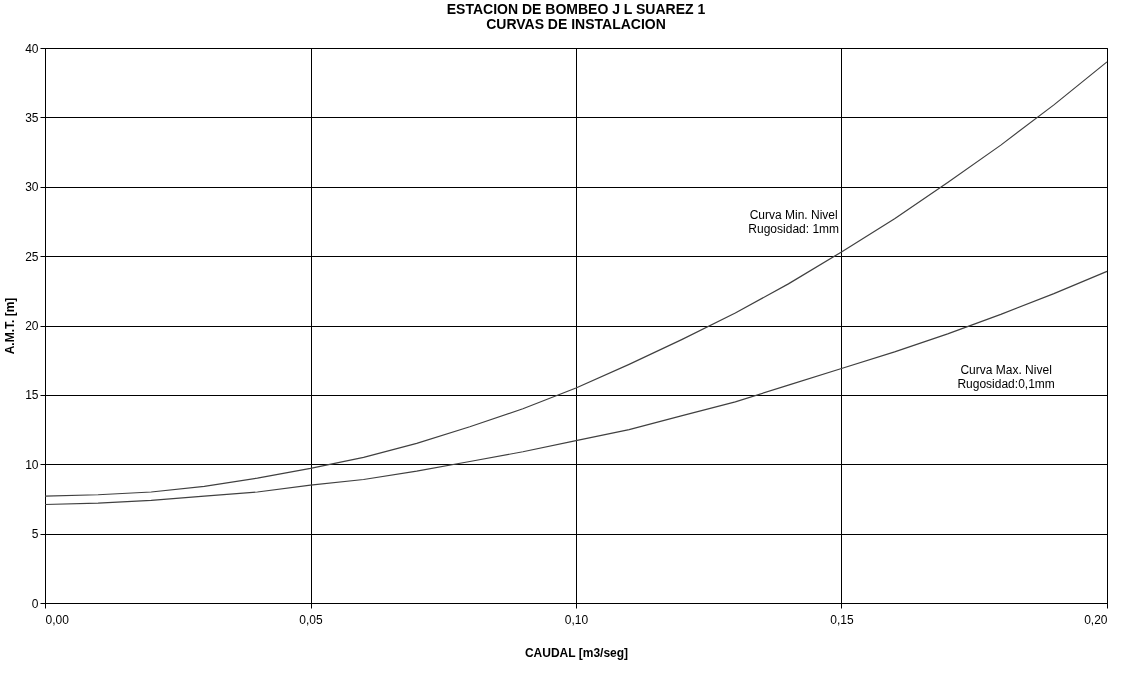 This screenshot has height=687, width=1128. Describe the element at coordinates (35, 603) in the screenshot. I see `y-tick-label: 0` at that location.